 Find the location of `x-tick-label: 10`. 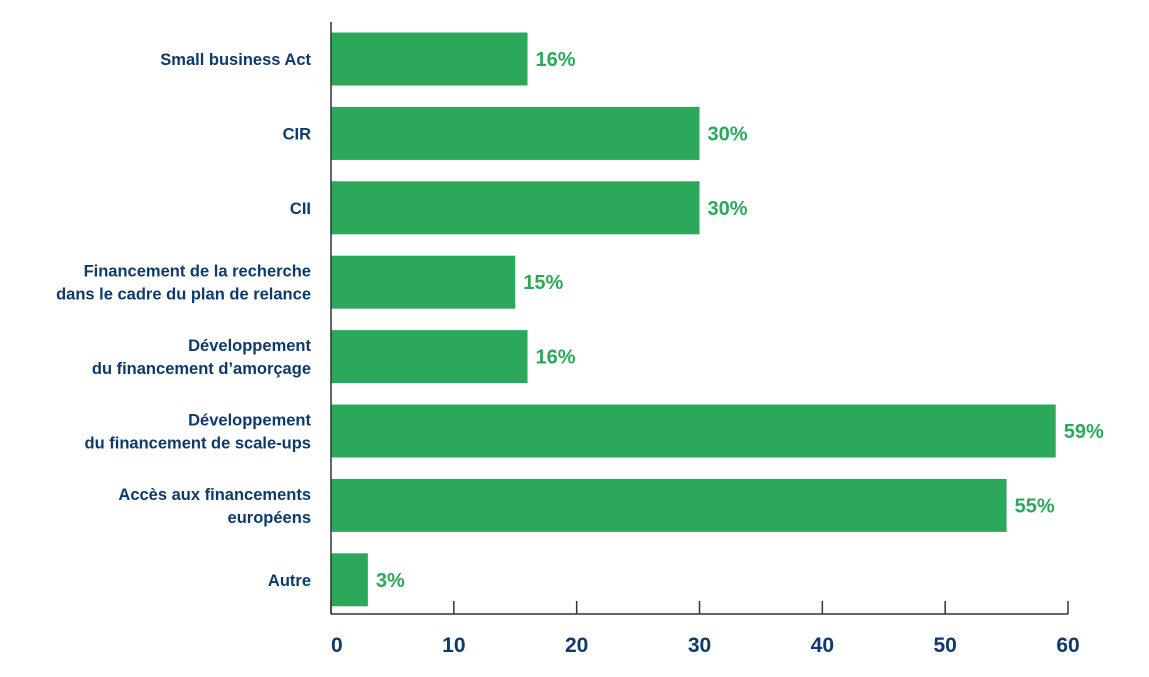

x-tick-label: 10 is located at coordinates (453, 645).